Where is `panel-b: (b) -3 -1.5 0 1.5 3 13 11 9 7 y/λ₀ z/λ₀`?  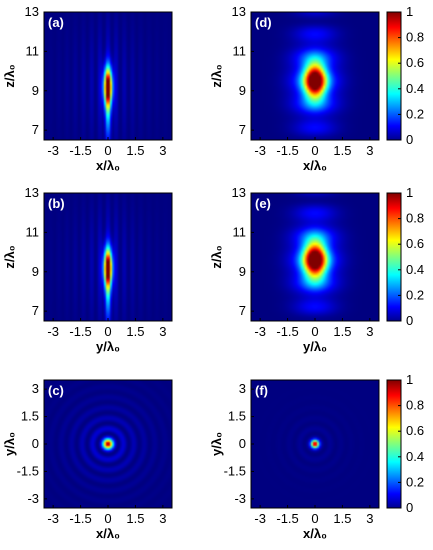
panel-b: (b) -3 -1.5 0 1.5 3 13 11 9 7 y/λ₀ z/λ₀ is located at coordinates (87, 269).